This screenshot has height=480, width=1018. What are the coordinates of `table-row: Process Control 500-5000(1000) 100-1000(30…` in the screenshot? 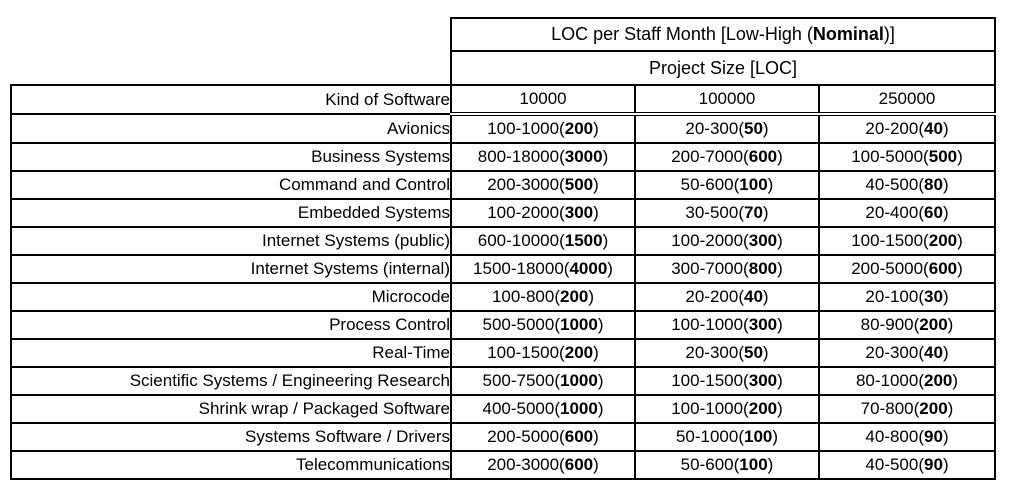 It's located at (503, 325).